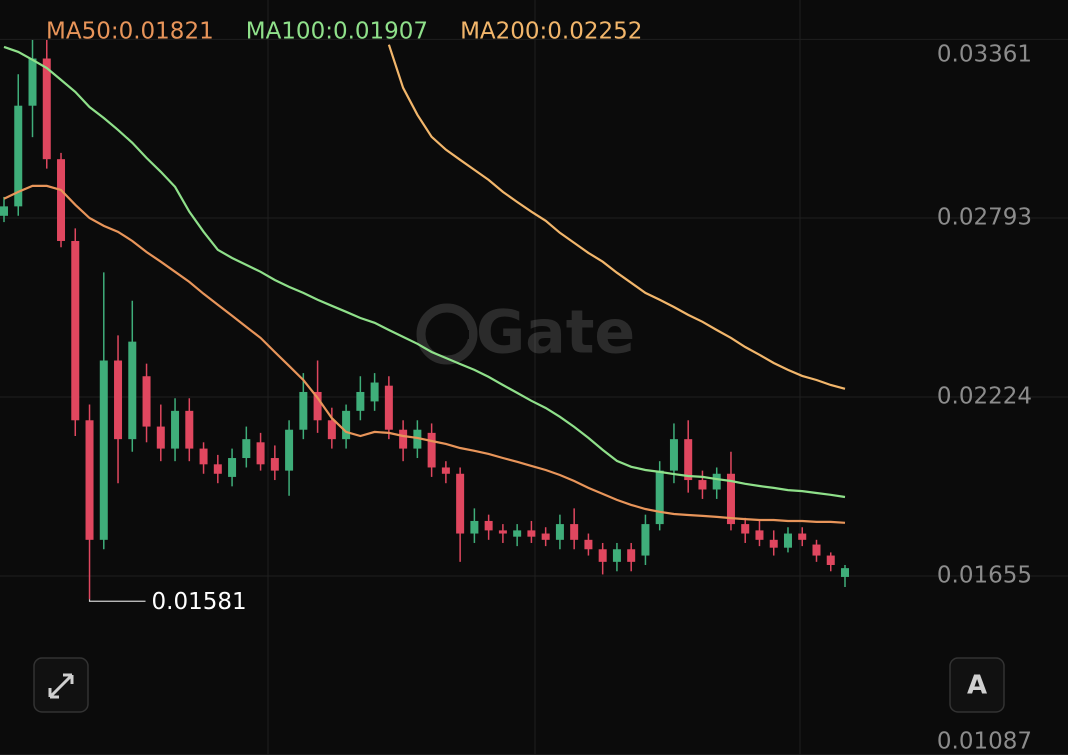 The image size is (1068, 755). I want to click on low-annotation-label: 0.01581, so click(199, 602).